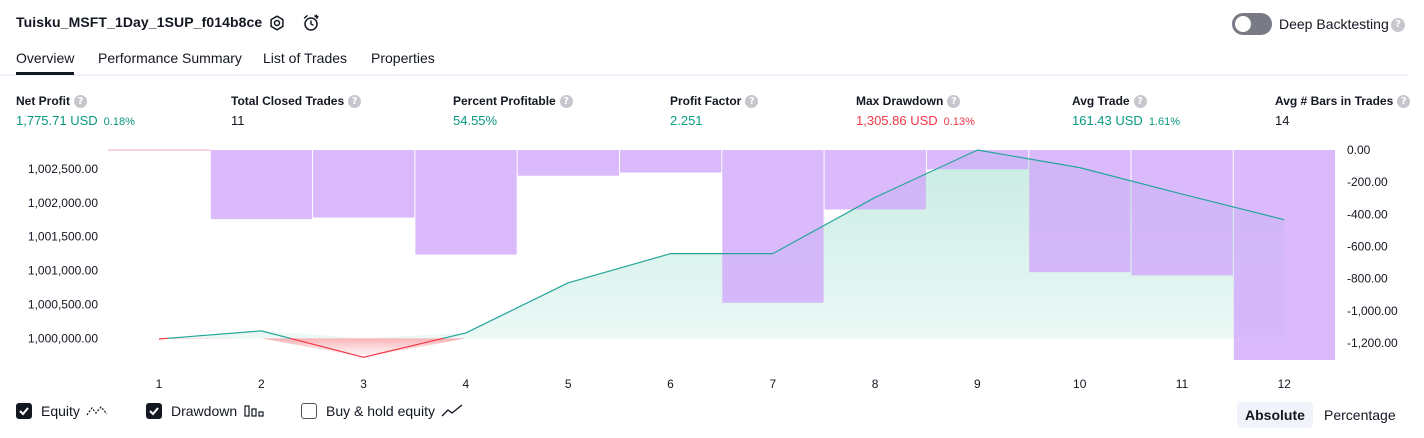 The width and height of the screenshot is (1424, 438). Describe the element at coordinates (296, 111) in the screenshot. I see `metric-total-closed-trades: Total Closed Trades? 11` at that location.